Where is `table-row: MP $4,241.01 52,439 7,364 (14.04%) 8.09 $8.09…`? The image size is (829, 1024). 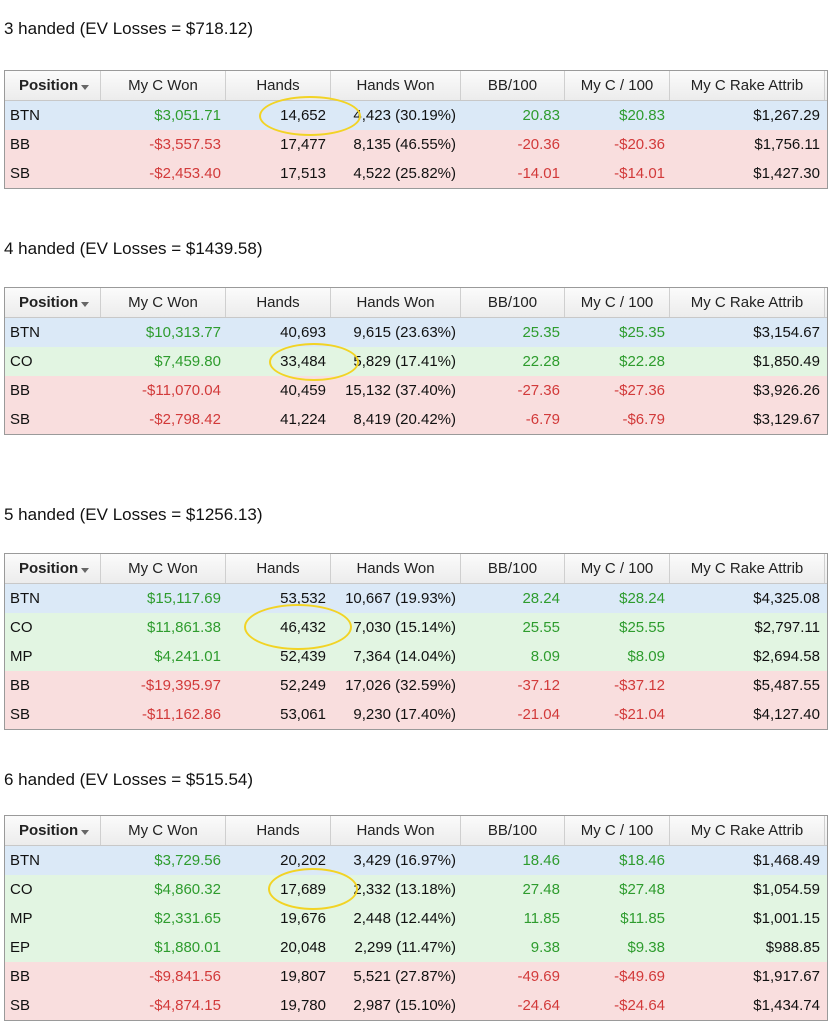
table-row: MP $4,241.01 52,439 7,364 (14.04%) 8.09 $8.09… is located at coordinates (416, 656).